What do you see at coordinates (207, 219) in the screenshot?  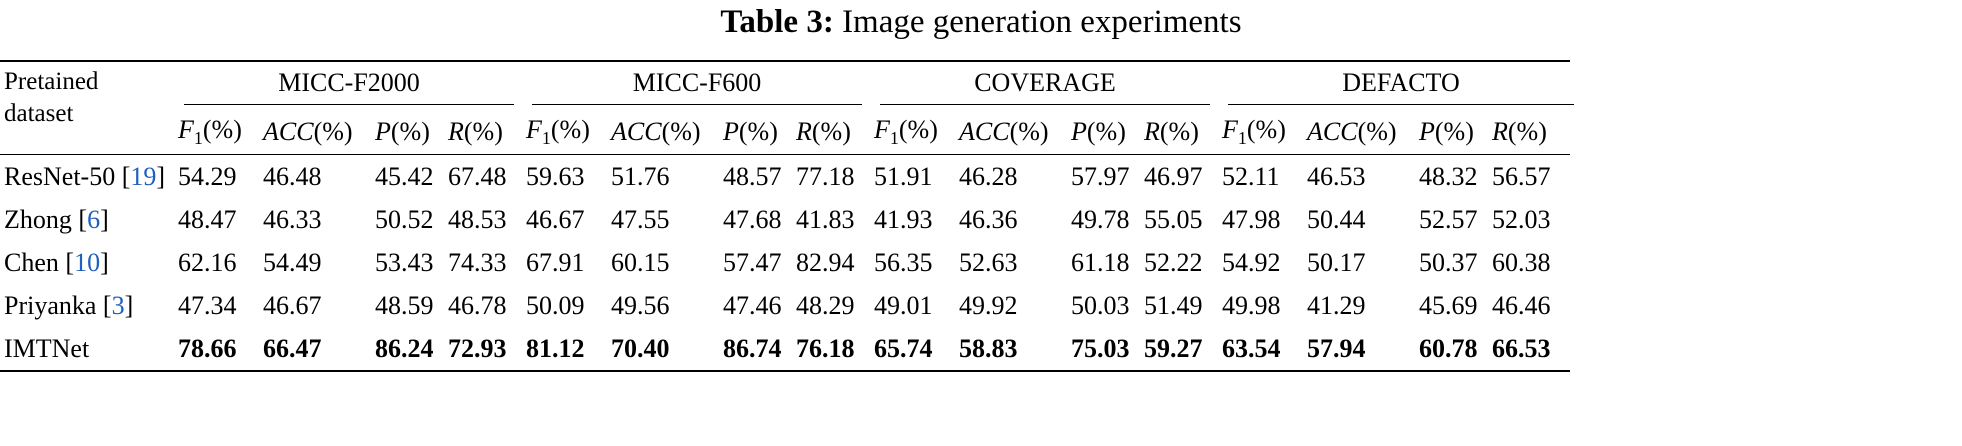 I see `metric-value: 48.47` at bounding box center [207, 219].